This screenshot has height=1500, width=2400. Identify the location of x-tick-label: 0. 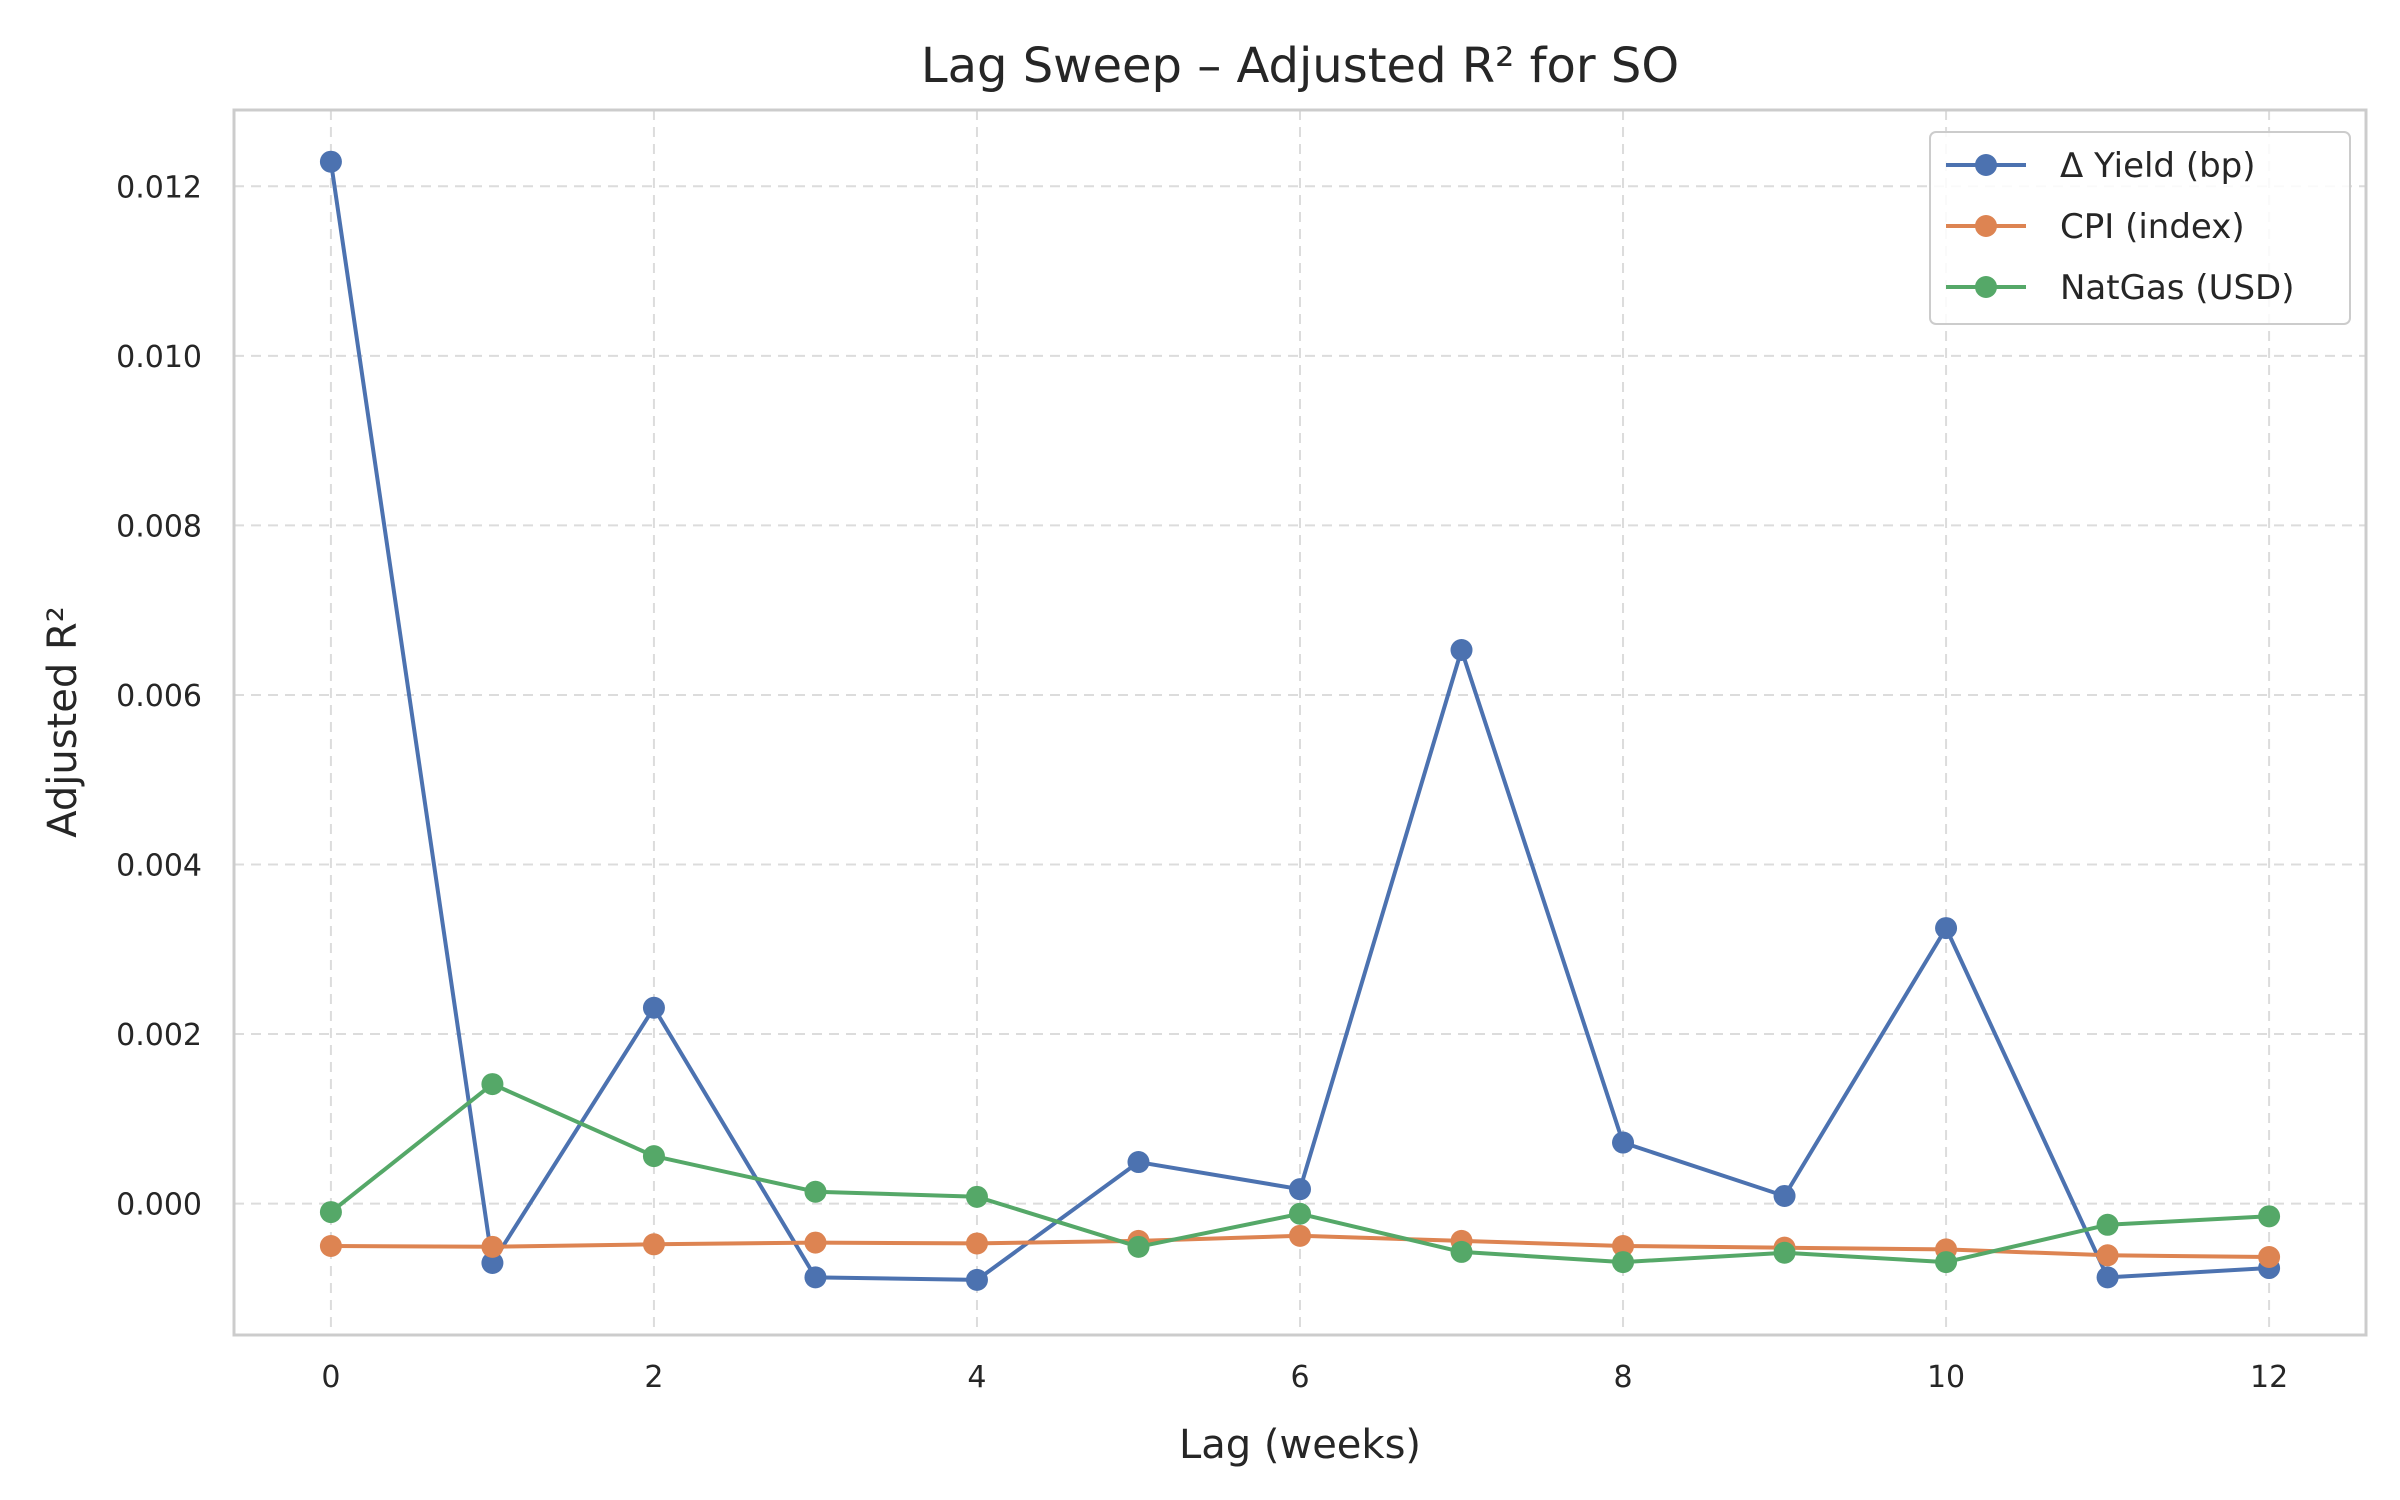
(330, 1377).